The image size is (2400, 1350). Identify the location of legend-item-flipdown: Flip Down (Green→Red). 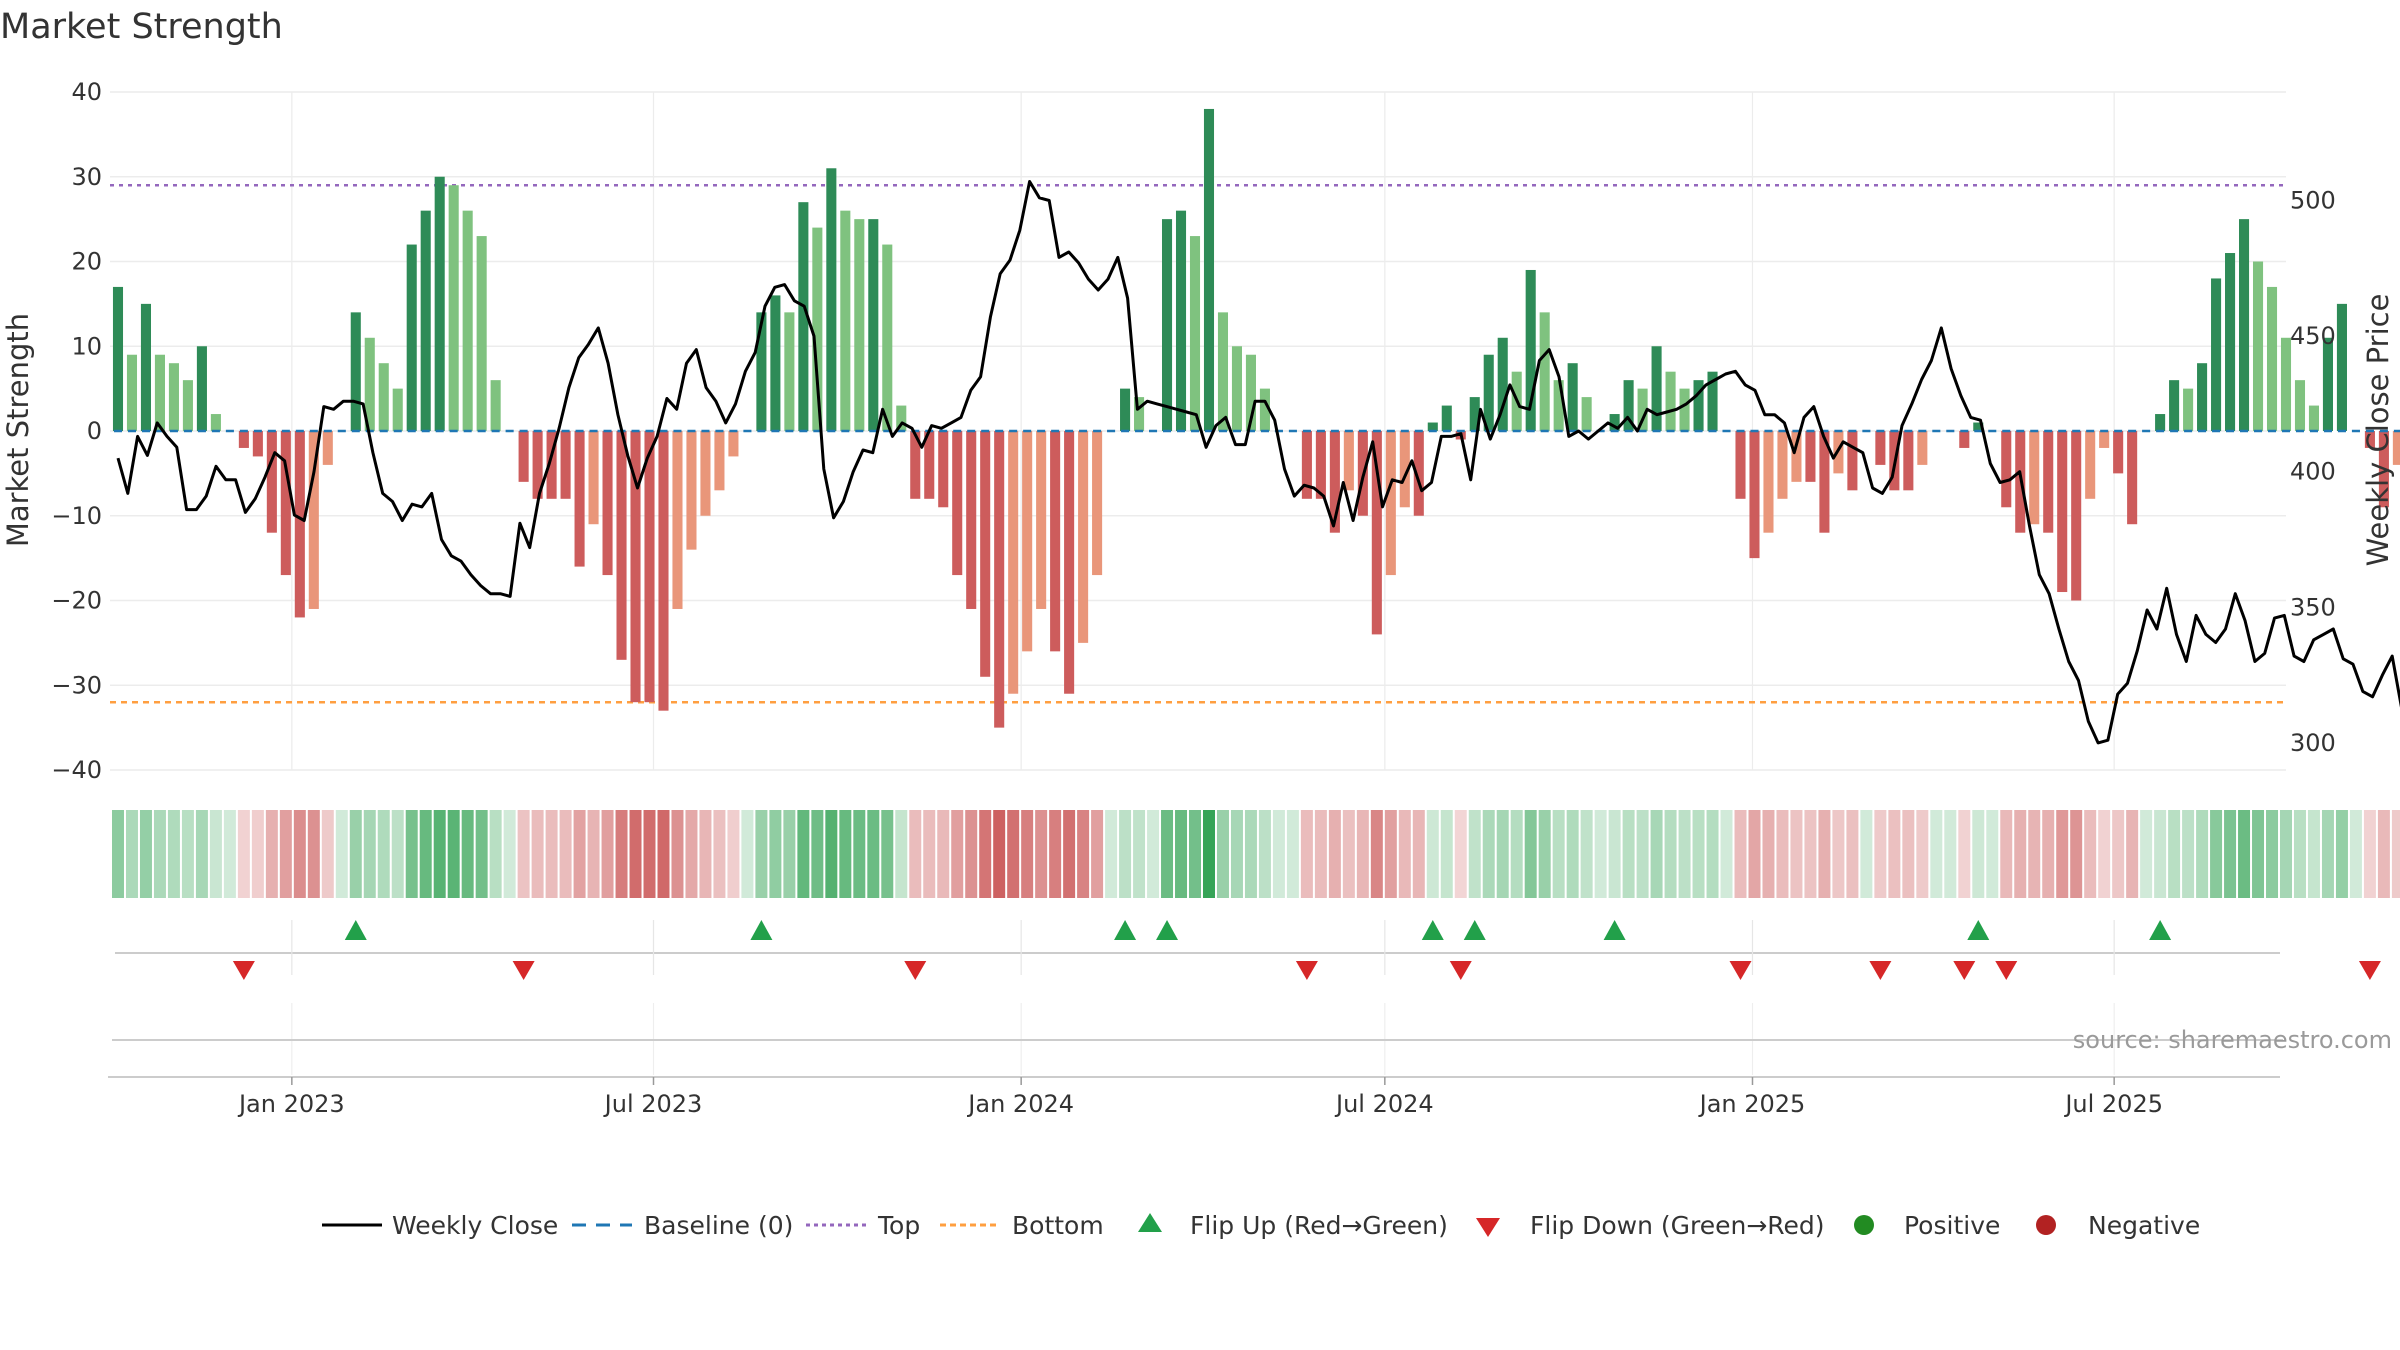
(1650, 1225).